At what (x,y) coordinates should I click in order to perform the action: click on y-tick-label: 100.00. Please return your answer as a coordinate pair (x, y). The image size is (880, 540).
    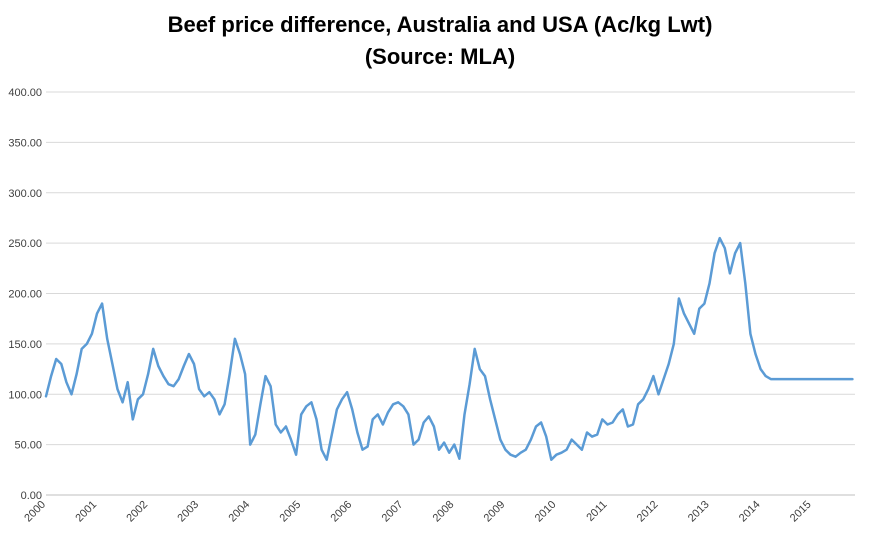
    Looking at the image, I should click on (25, 395).